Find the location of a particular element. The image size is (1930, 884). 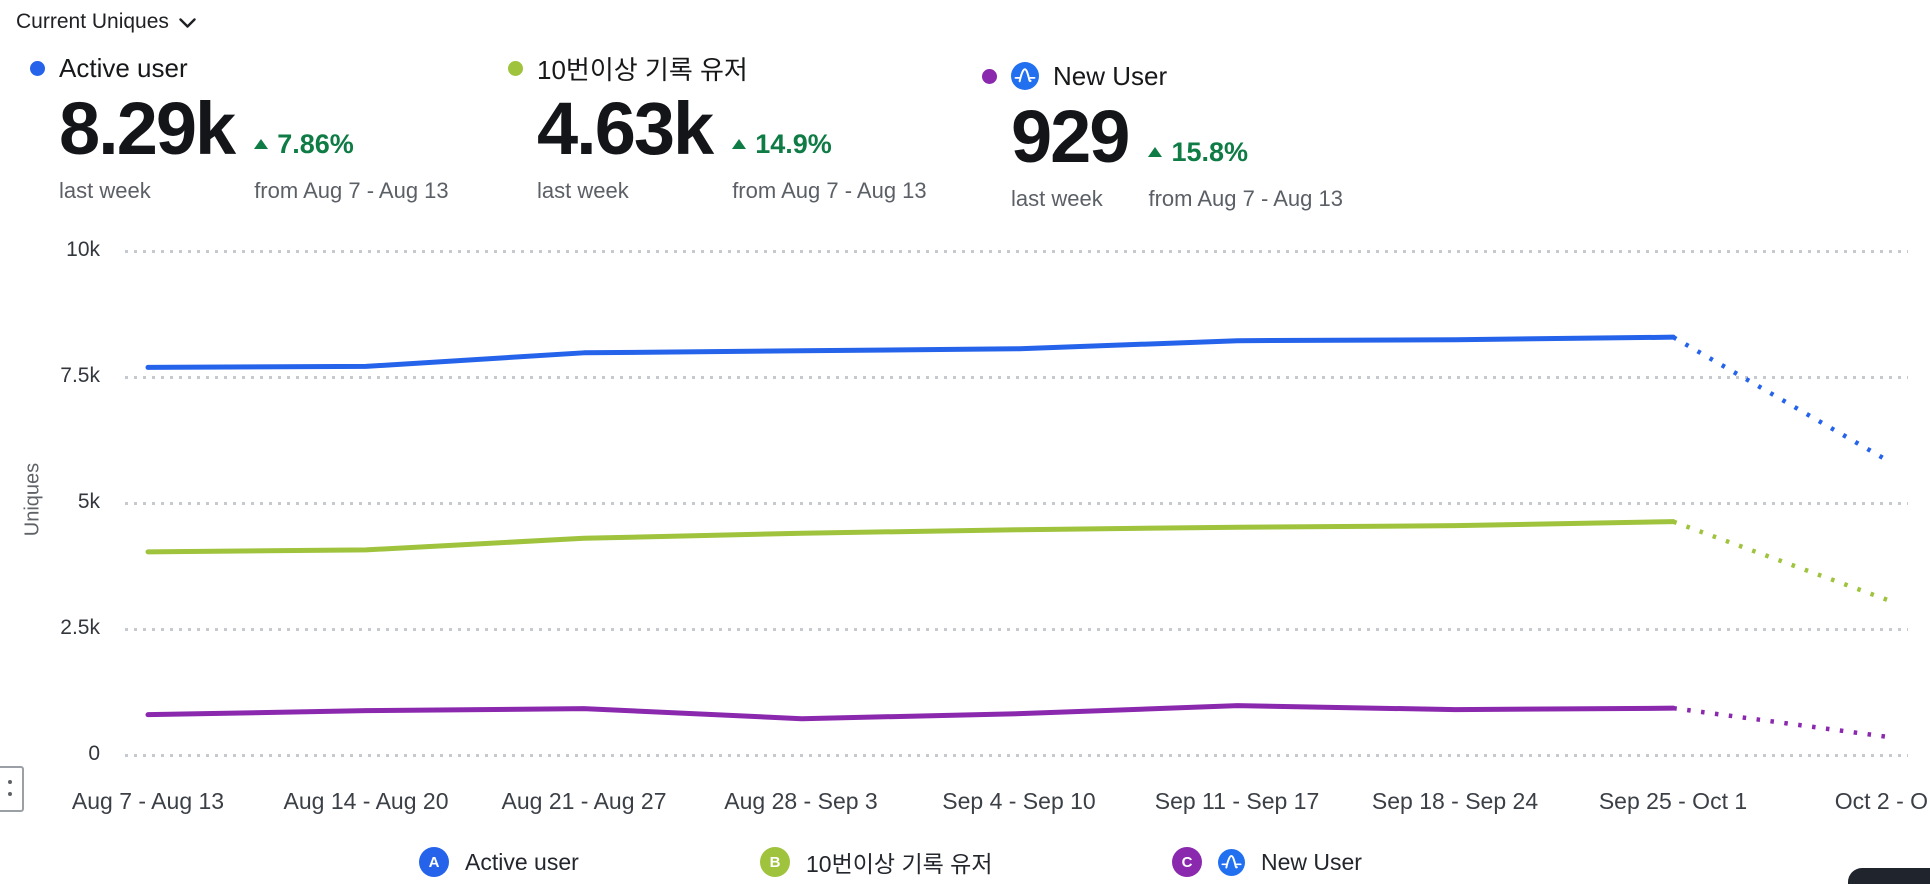

y-tick: 0 is located at coordinates (94, 753).